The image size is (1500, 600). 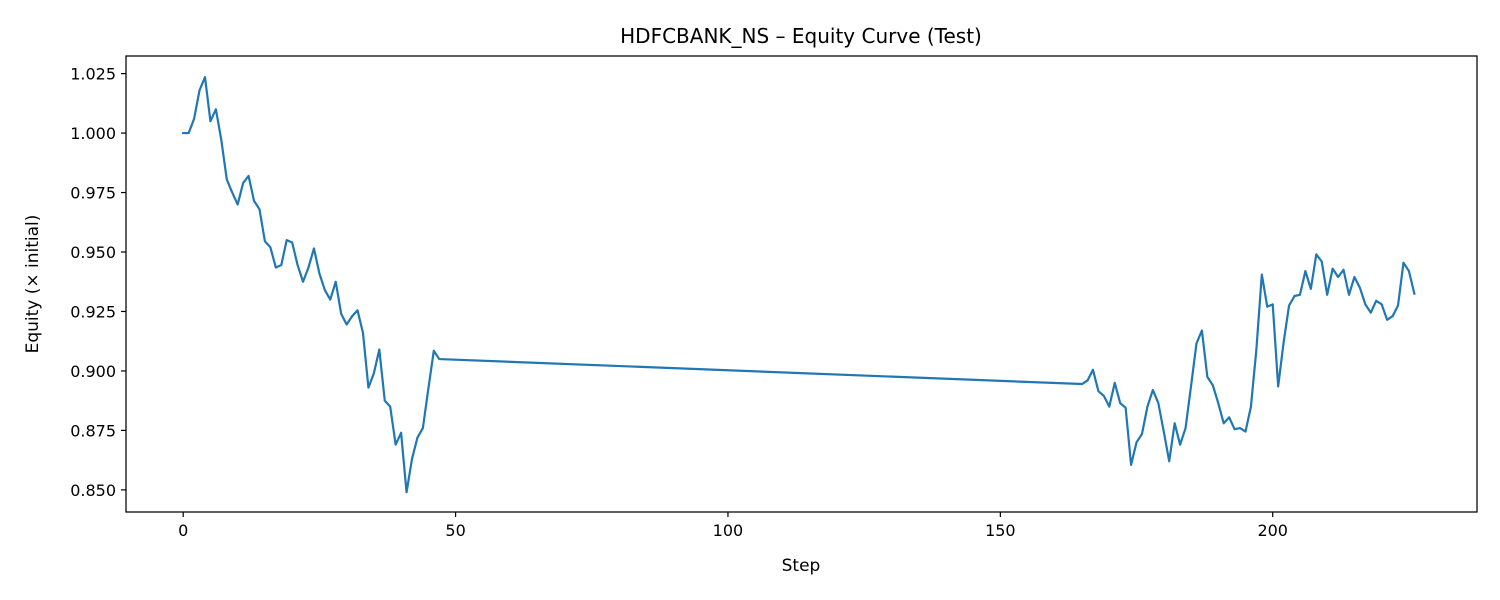 What do you see at coordinates (455, 530) in the screenshot?
I see `x-tick-label: 50` at bounding box center [455, 530].